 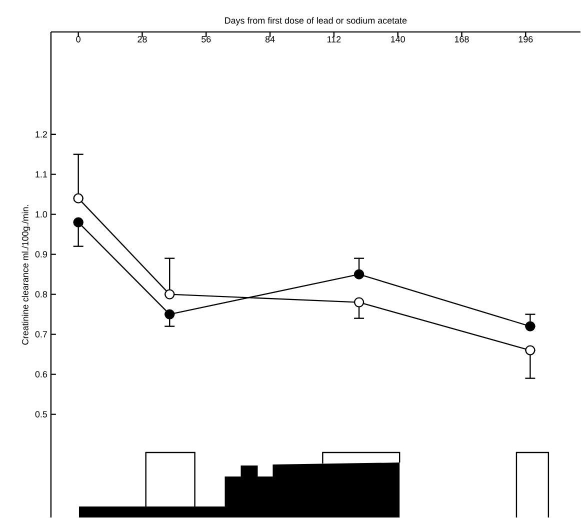 I want to click on y-axis-title: Creatinine clearance ml./100g./min., so click(x=26, y=275).